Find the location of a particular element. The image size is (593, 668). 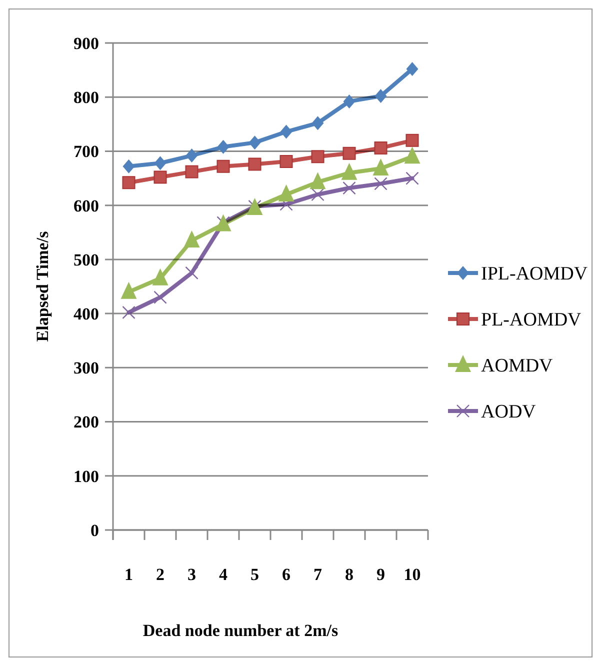

legend-label: AOMDV is located at coordinates (517, 366).